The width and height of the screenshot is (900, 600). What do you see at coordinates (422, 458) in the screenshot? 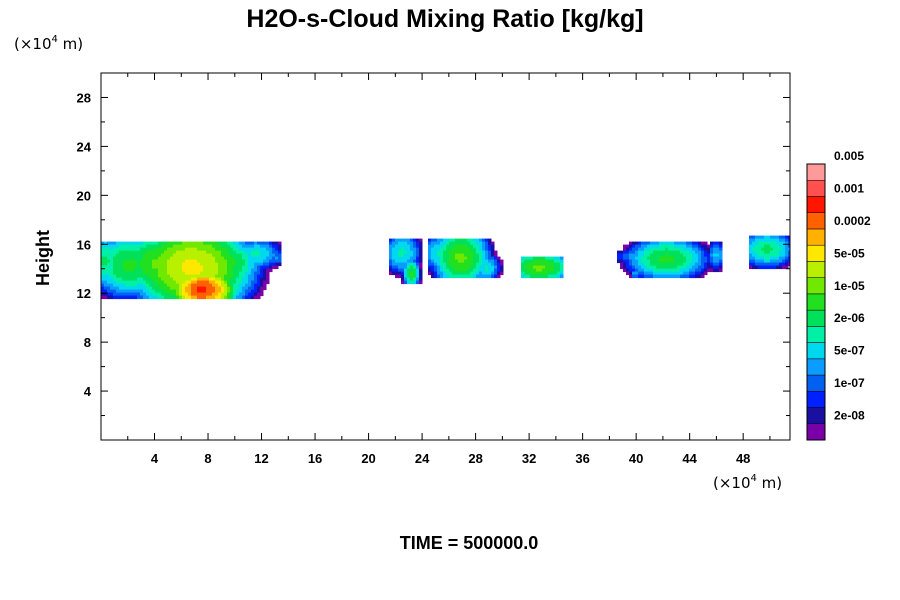
I see `x-tick-label: 24` at bounding box center [422, 458].